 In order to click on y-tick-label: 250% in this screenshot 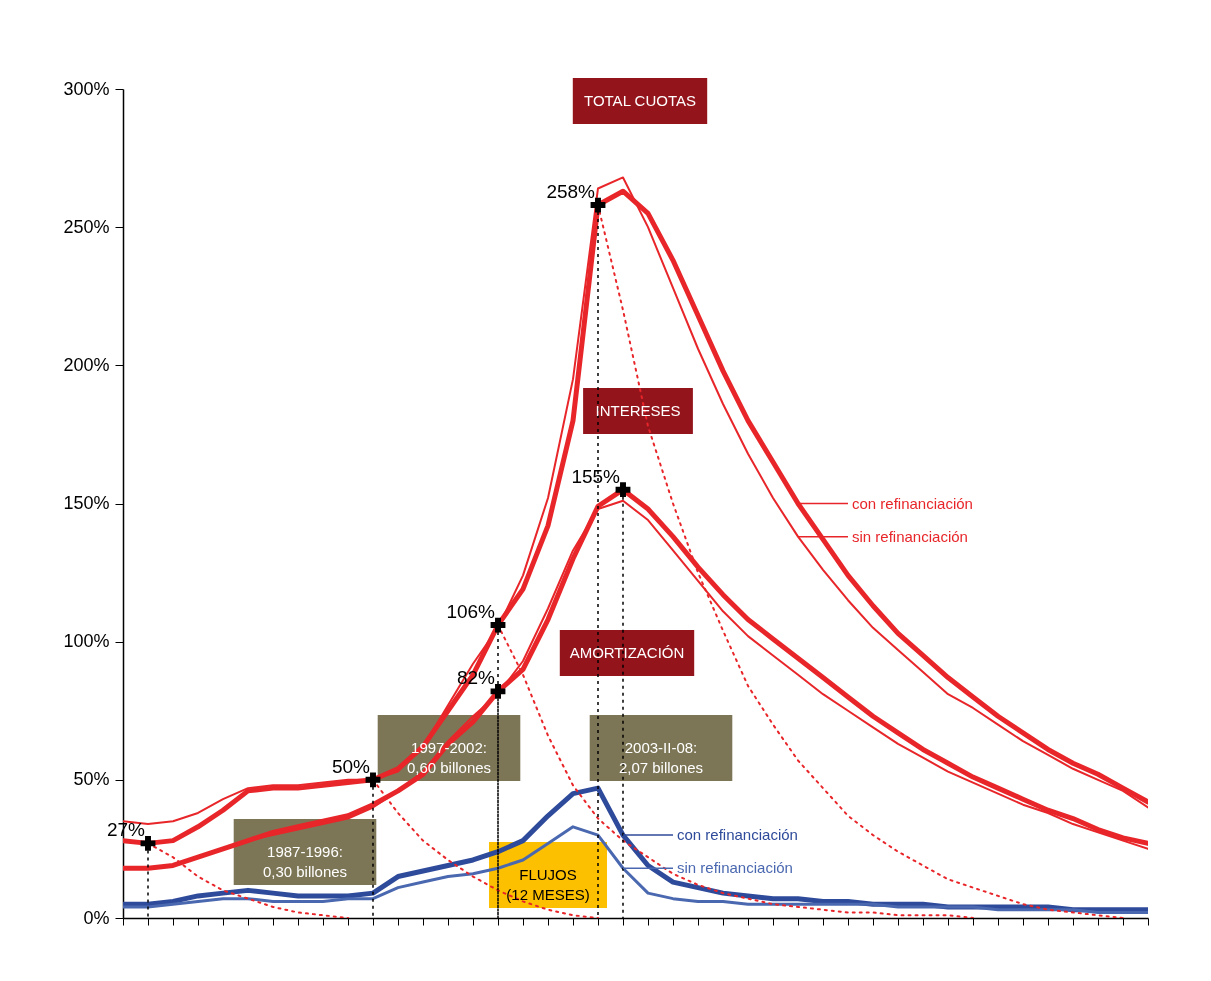, I will do `click(86, 226)`.